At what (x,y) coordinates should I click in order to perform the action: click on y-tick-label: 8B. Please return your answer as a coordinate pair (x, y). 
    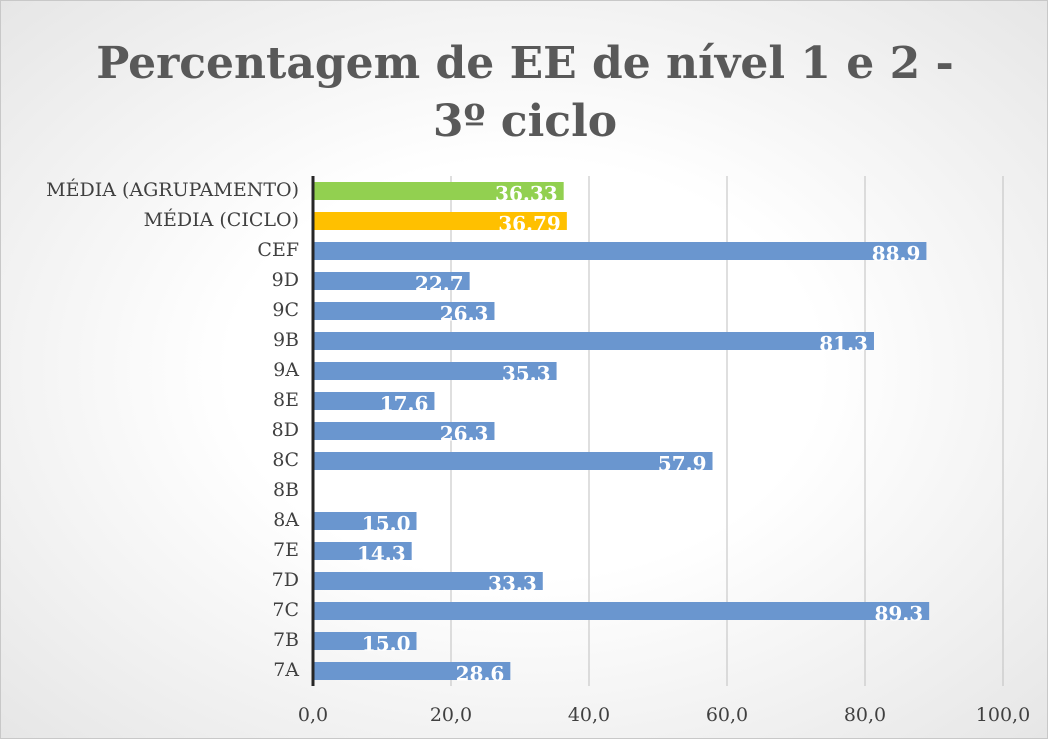
    Looking at the image, I should click on (286, 490).